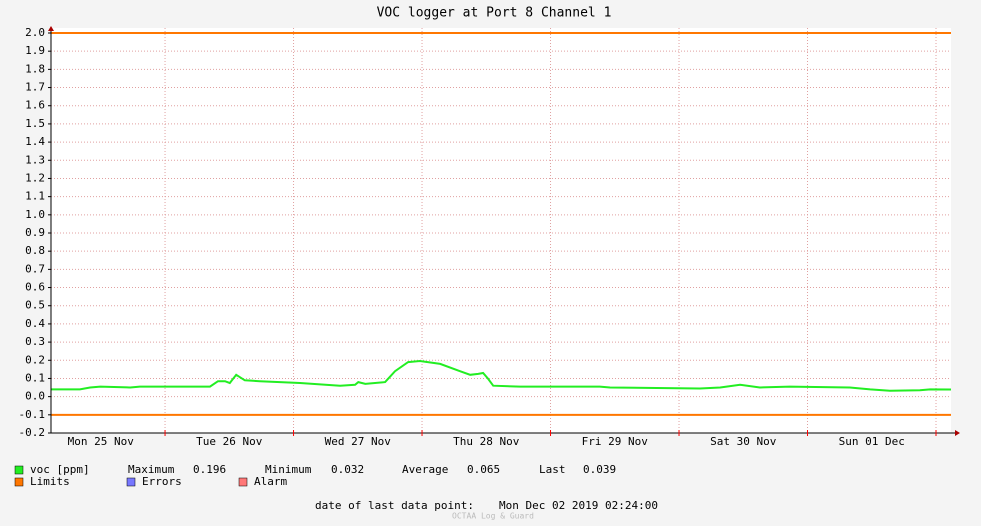  I want to click on x-tick-label: Wed 27 Nov, so click(358, 441).